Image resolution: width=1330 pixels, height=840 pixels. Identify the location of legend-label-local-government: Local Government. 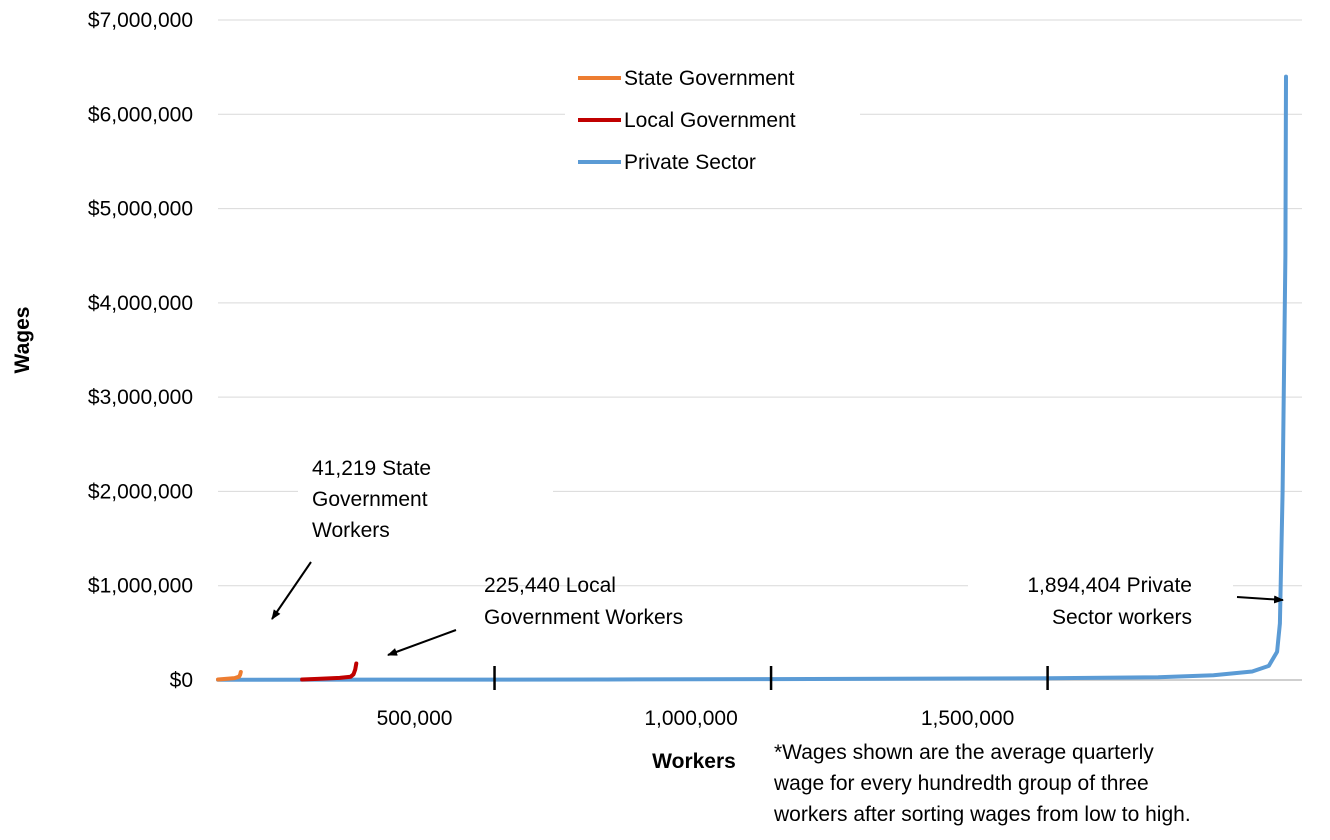
(710, 120).